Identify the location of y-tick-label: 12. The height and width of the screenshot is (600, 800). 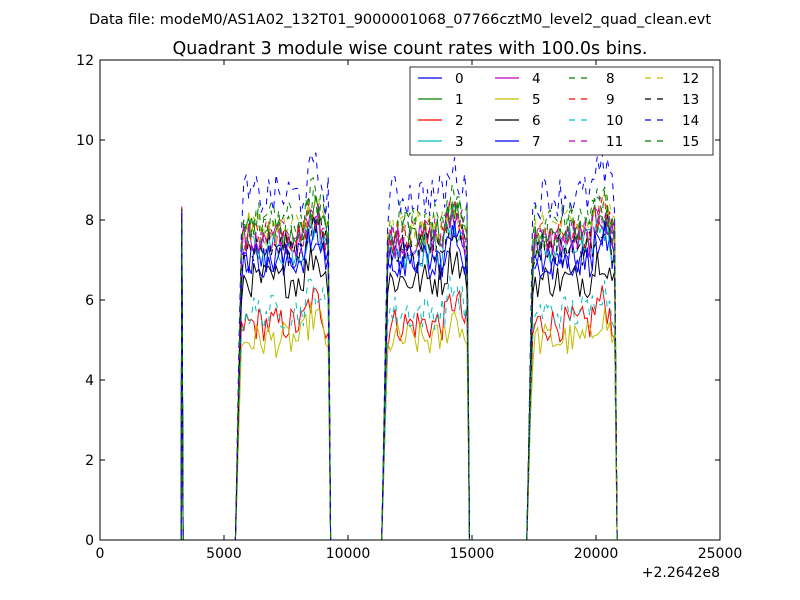
(85, 61).